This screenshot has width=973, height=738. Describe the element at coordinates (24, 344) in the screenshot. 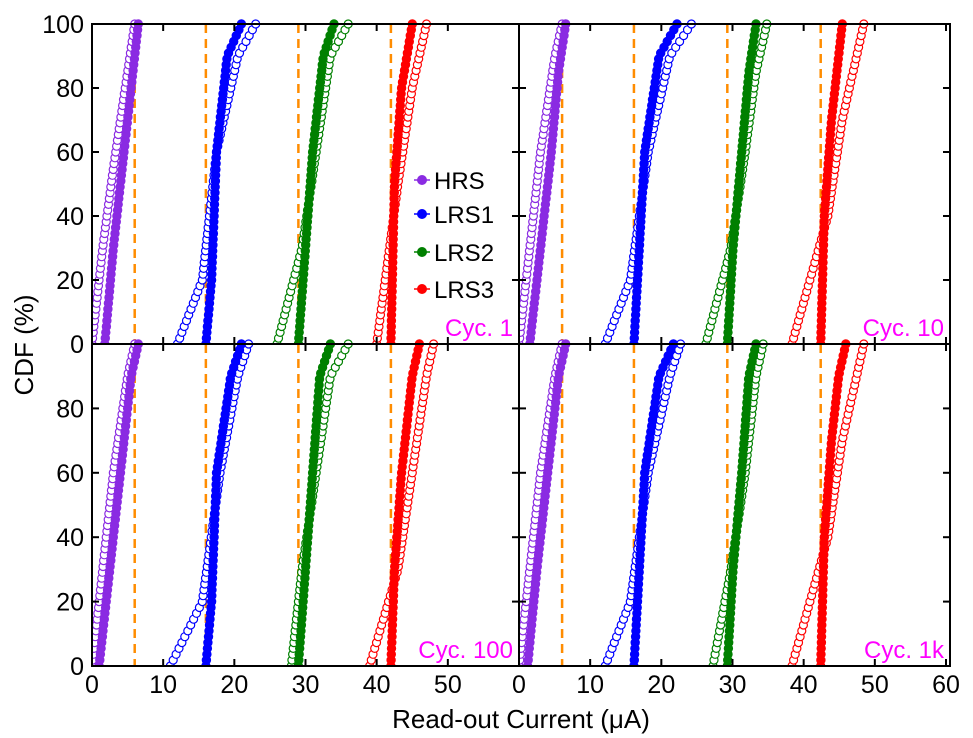

I see `y-axis-label: CDF (%)` at that location.